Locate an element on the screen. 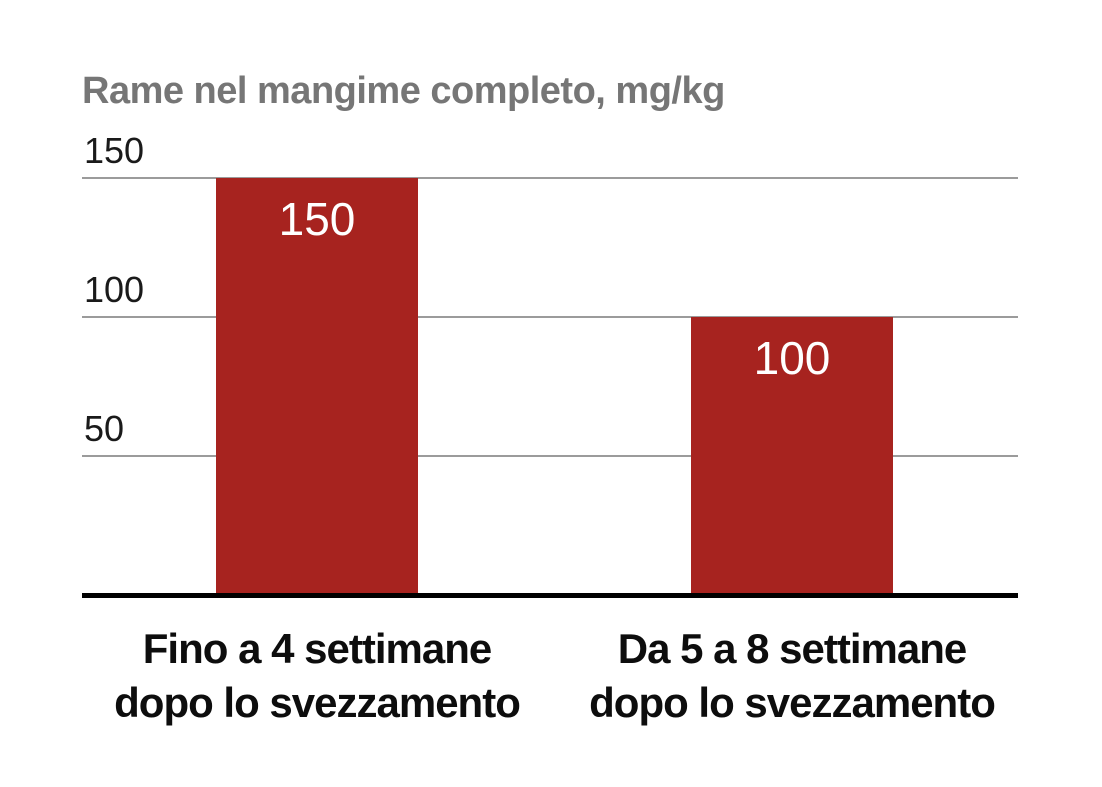 Image resolution: width=1102 pixels, height=787 pixels. chart-title: Rame nel mangime completo, mg/kg is located at coordinates (403, 91).